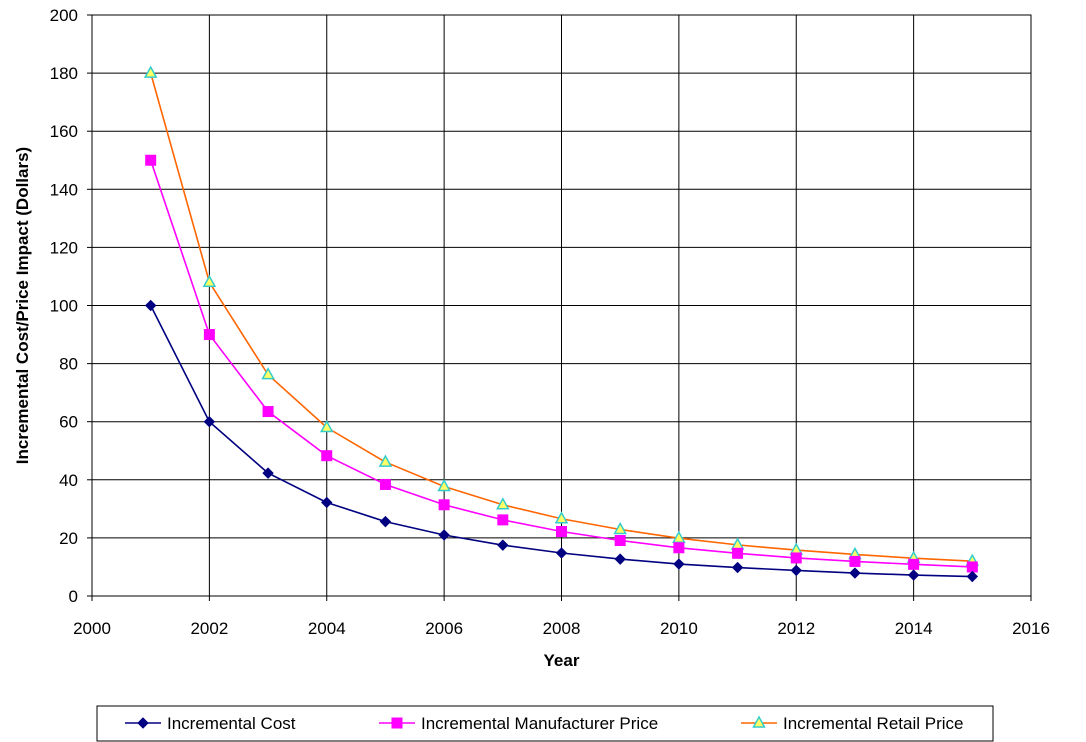  What do you see at coordinates (64, 15) in the screenshot?
I see `y-tick-label: 200` at bounding box center [64, 15].